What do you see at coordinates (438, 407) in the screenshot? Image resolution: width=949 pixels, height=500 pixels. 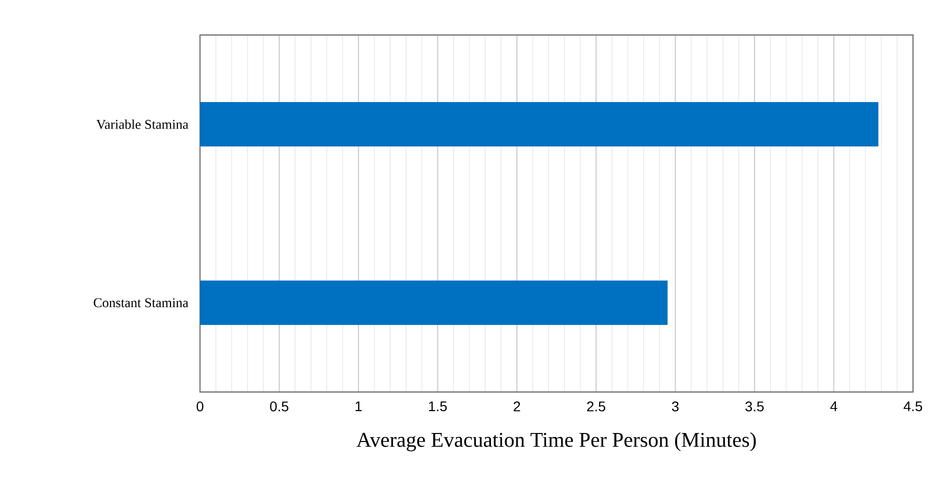 I see `x-tick-label: 1.5` at bounding box center [438, 407].